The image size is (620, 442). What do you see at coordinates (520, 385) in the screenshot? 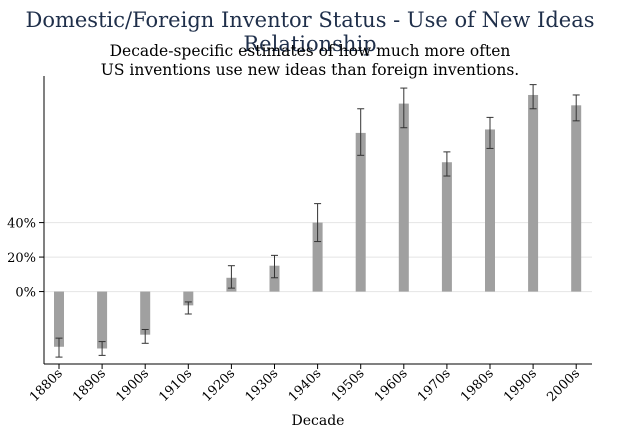
I see `x-tick-label: 1990s` at bounding box center [520, 385].